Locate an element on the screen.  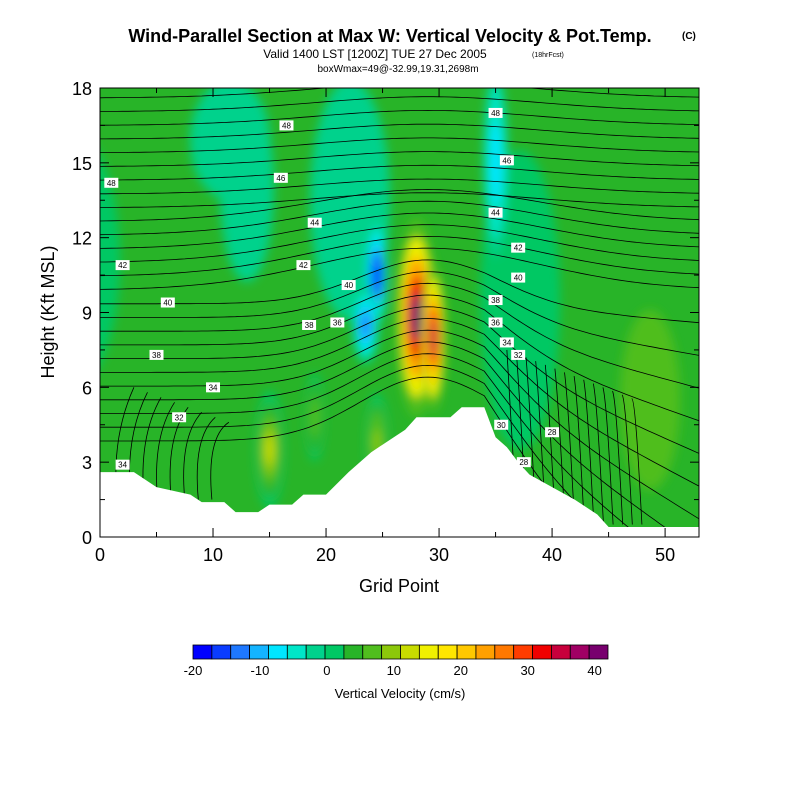
x-tick-label: 30 is located at coordinates (439, 555).